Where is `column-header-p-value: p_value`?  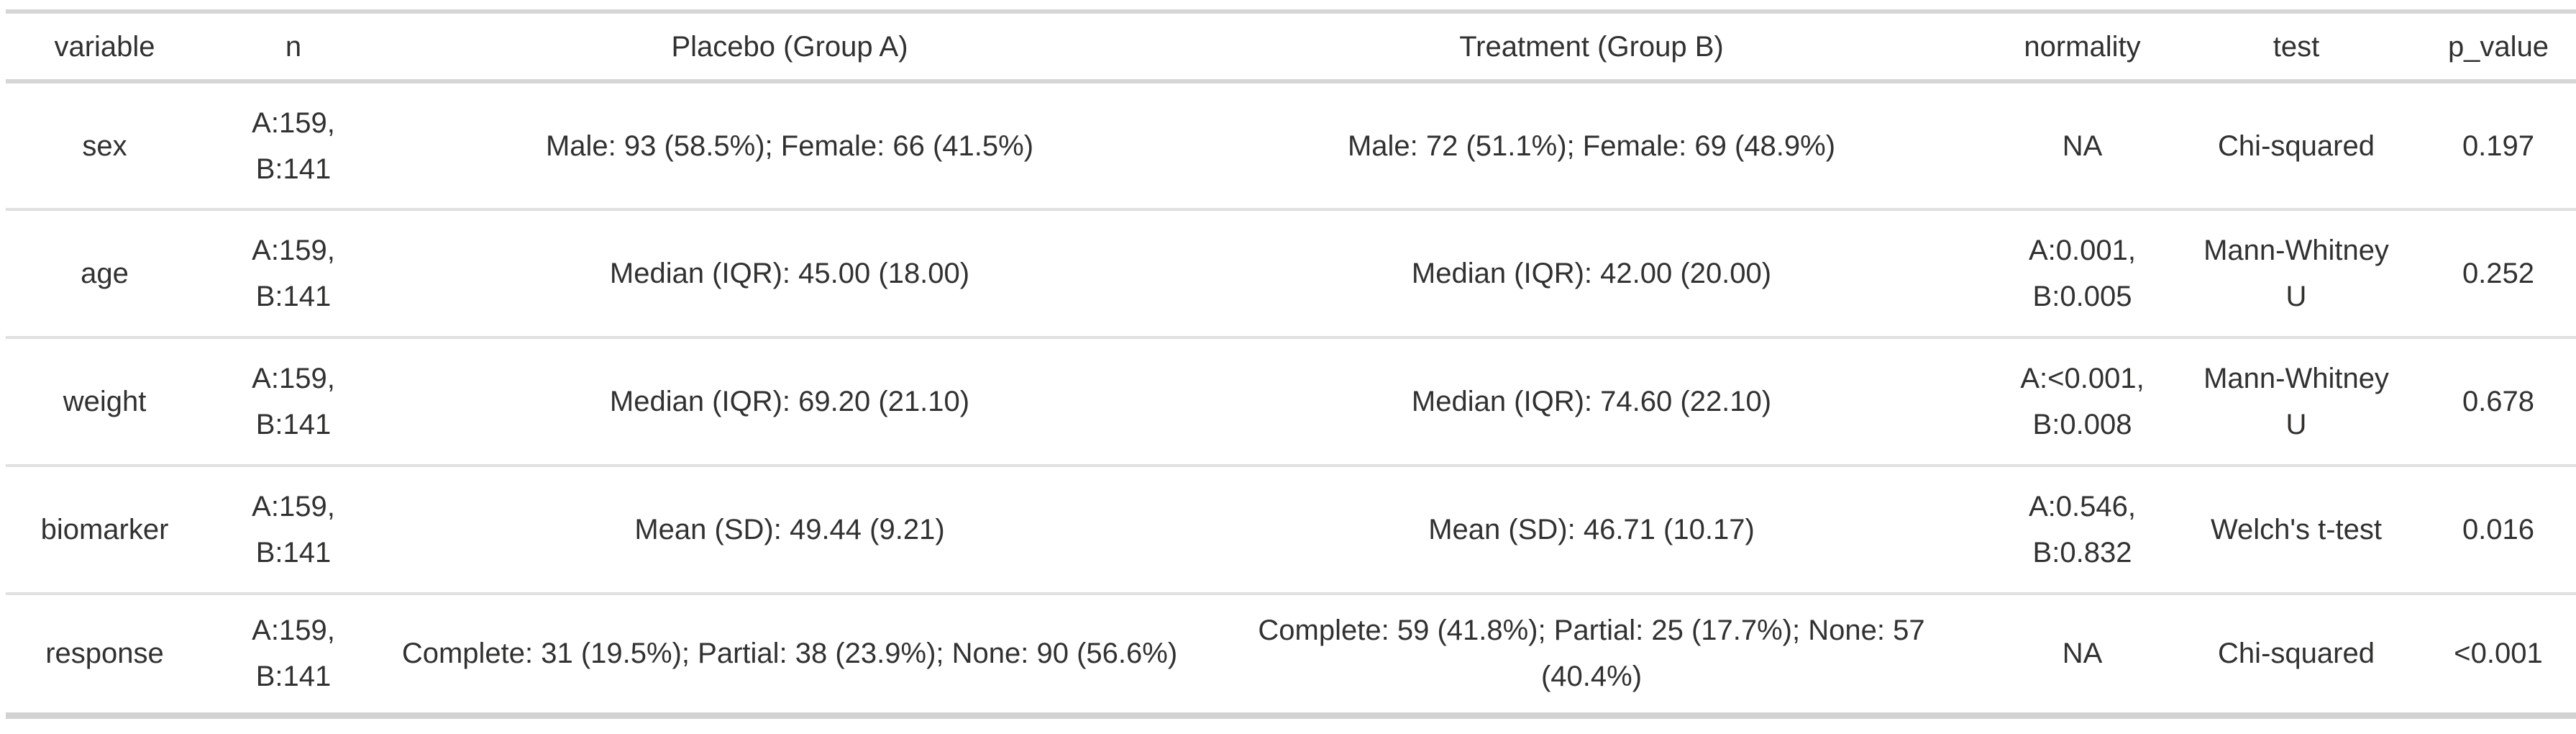
column-header-p-value: p_value is located at coordinates (2498, 47).